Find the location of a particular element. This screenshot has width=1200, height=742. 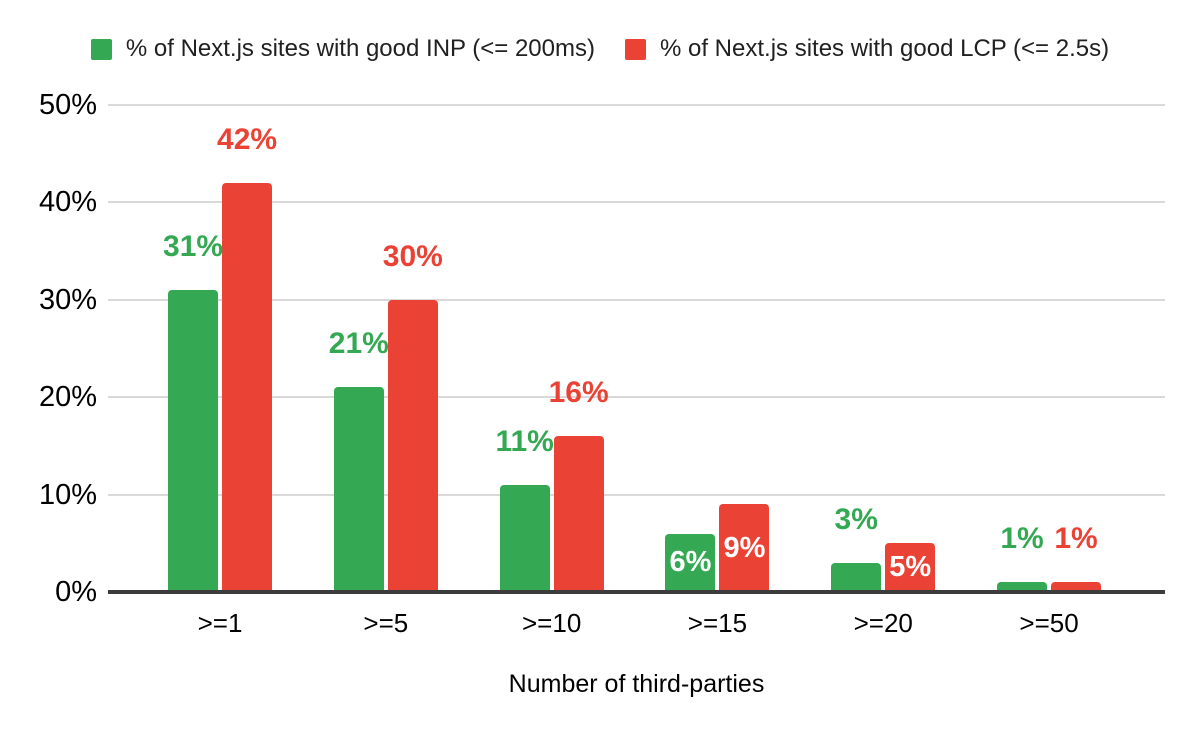

bar-value-label-inside: 9% is located at coordinates (744, 547).